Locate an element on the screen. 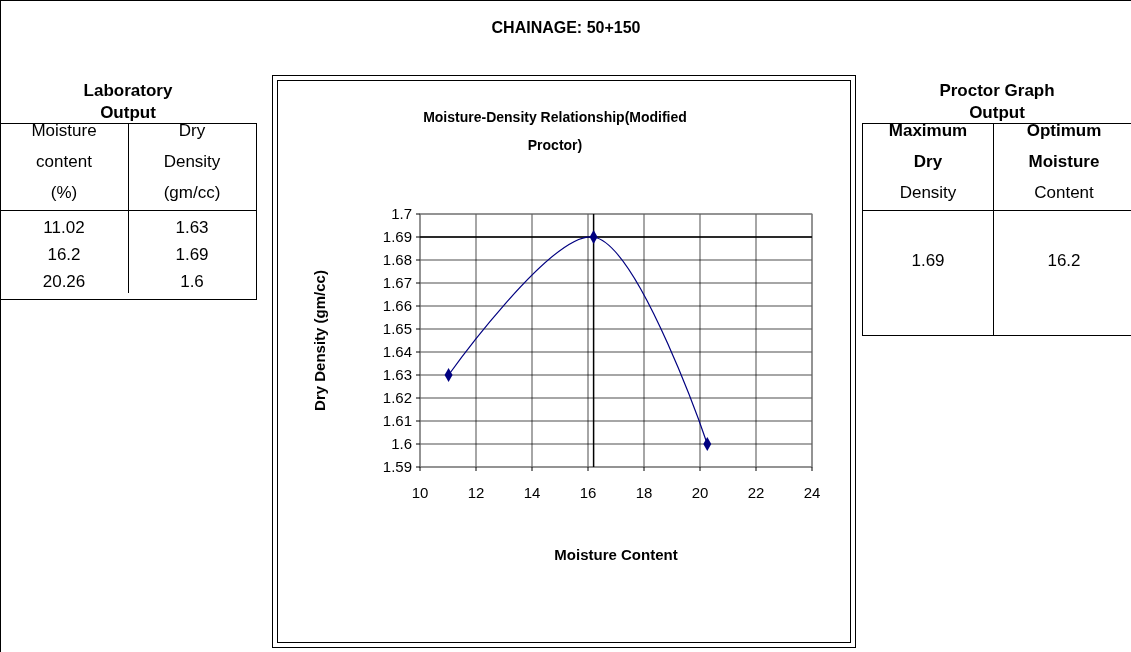  x-tick-label: 24 is located at coordinates (812, 492).